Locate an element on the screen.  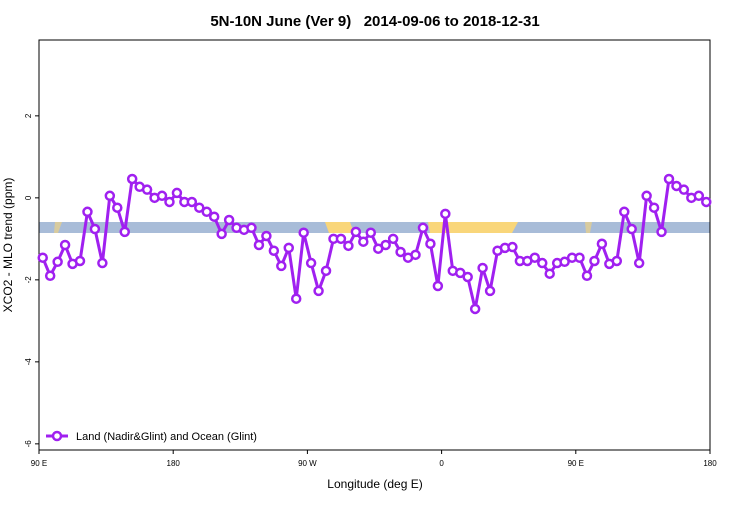
x-tick-label: 0 is located at coordinates (441, 463).